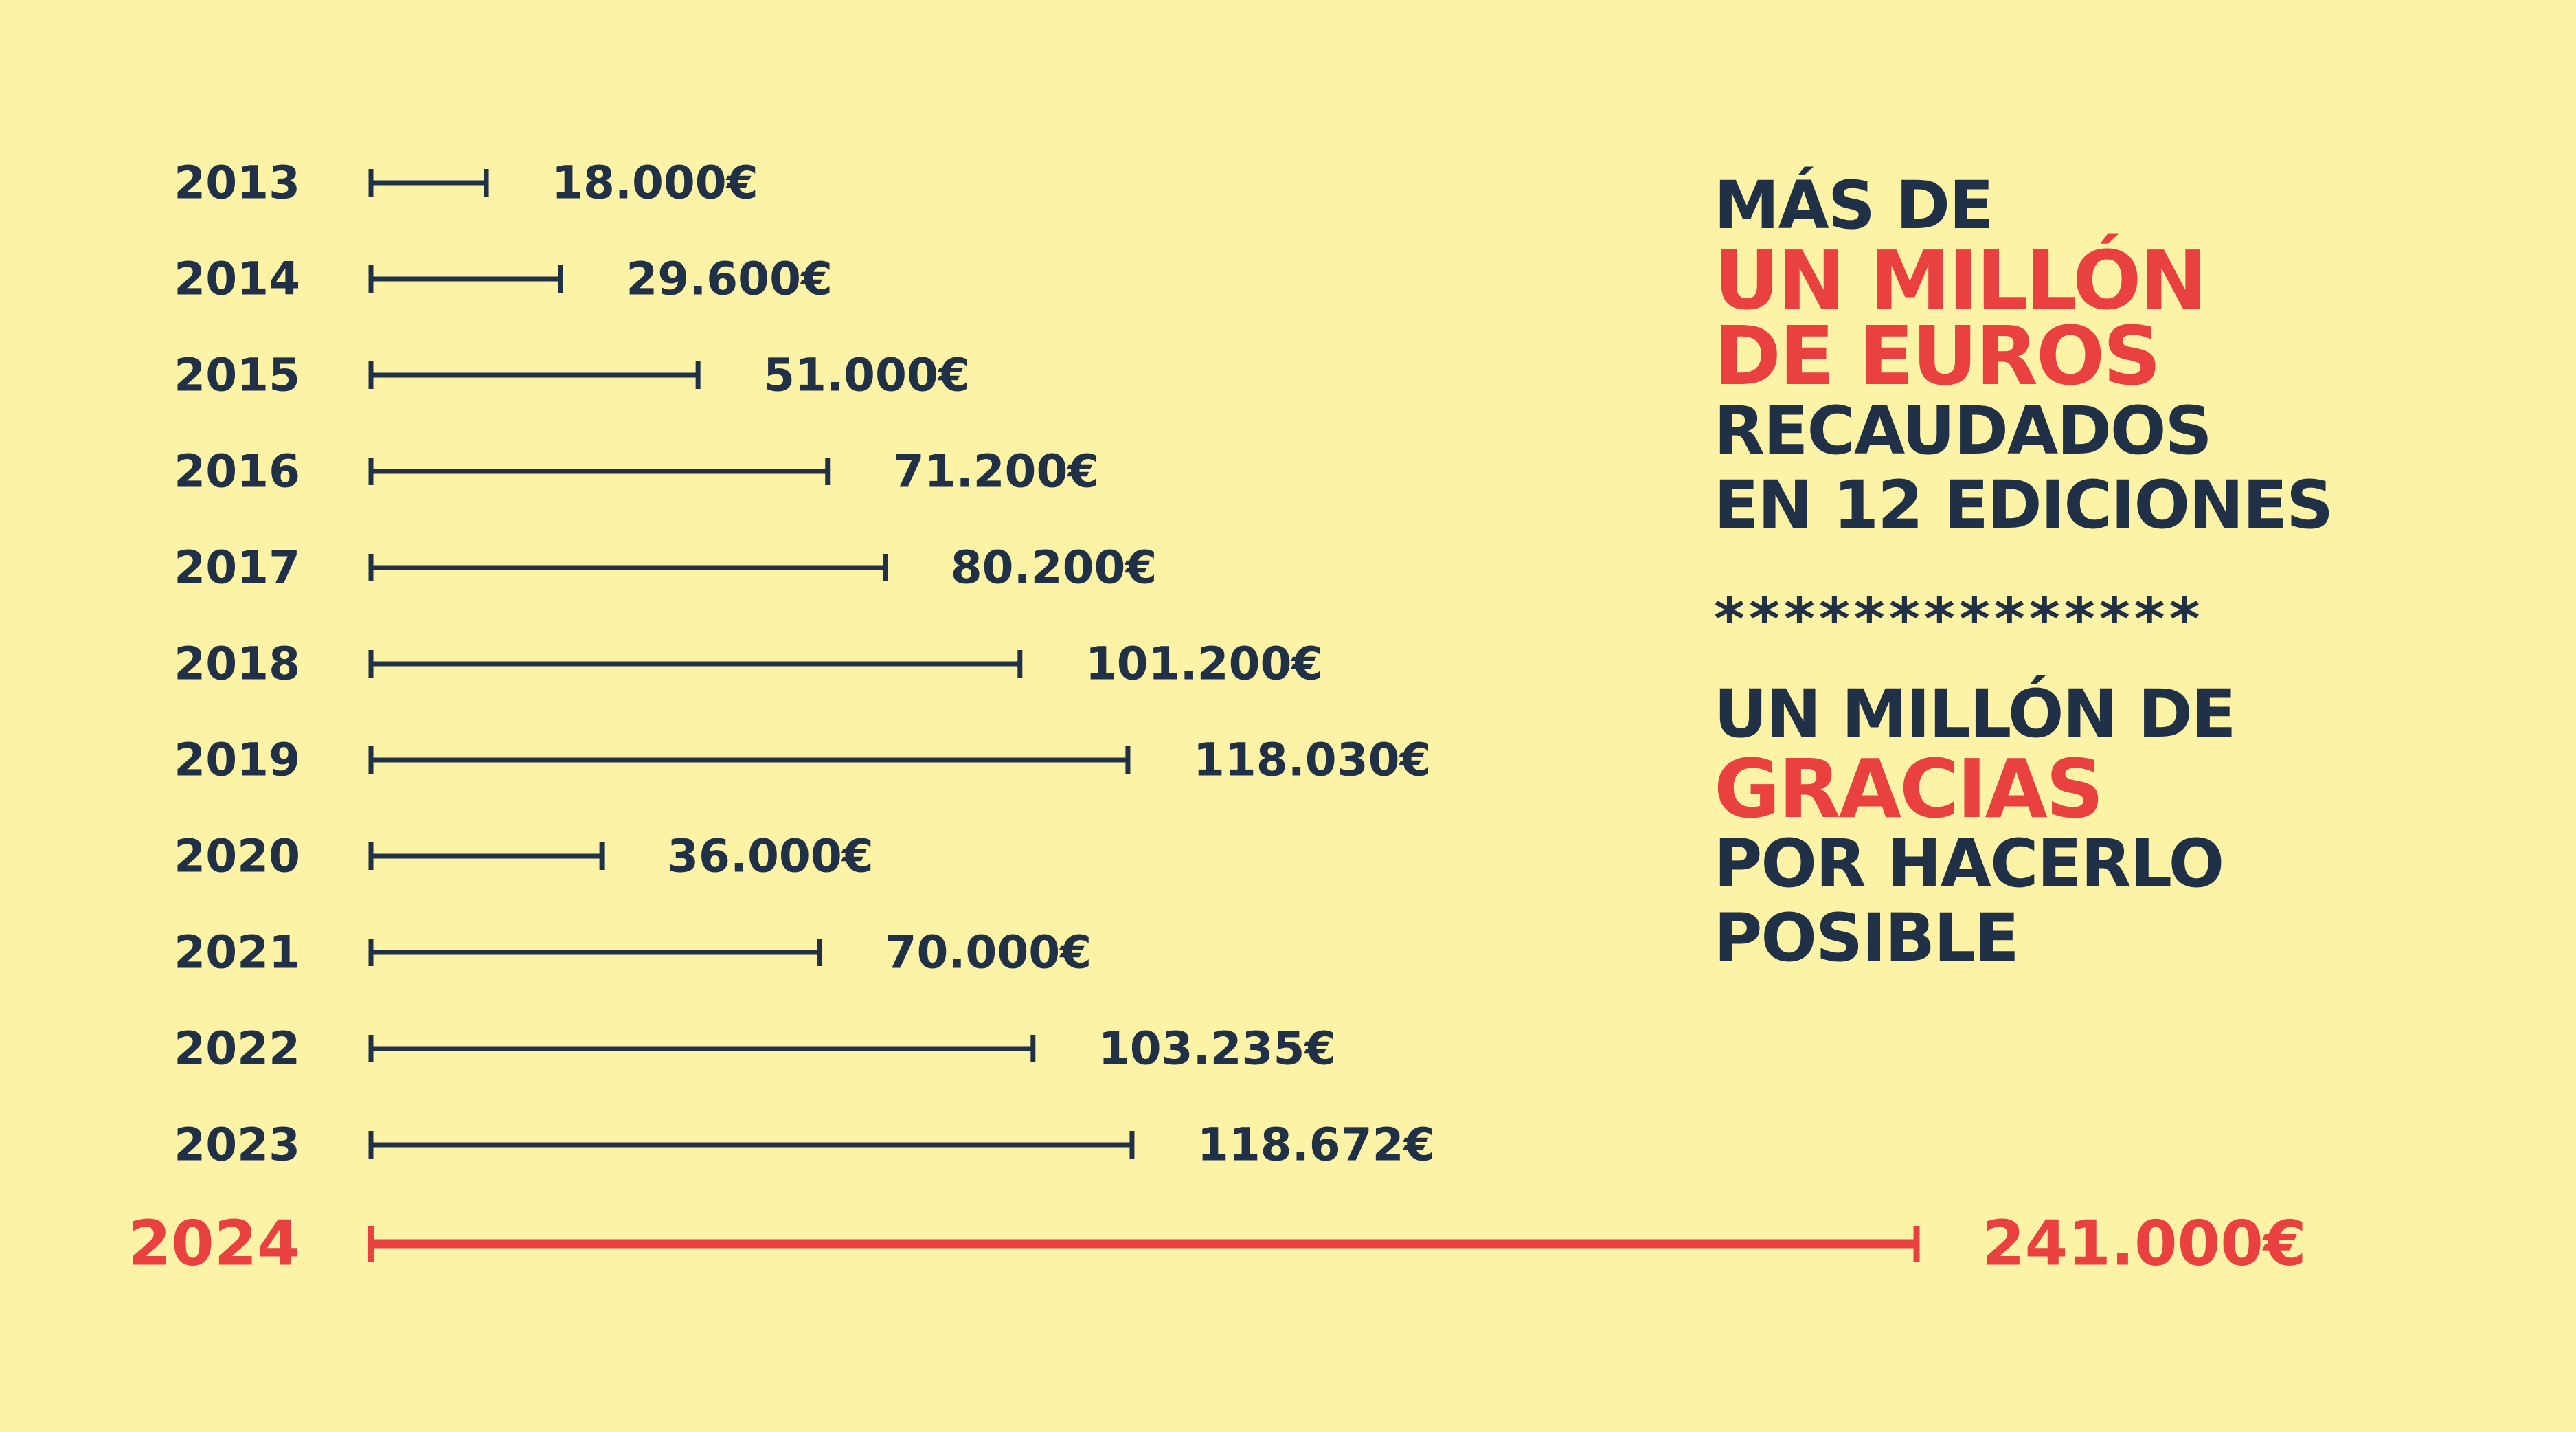 The height and width of the screenshot is (1432, 2576). I want to click on year-label: 2022, so click(237, 1048).